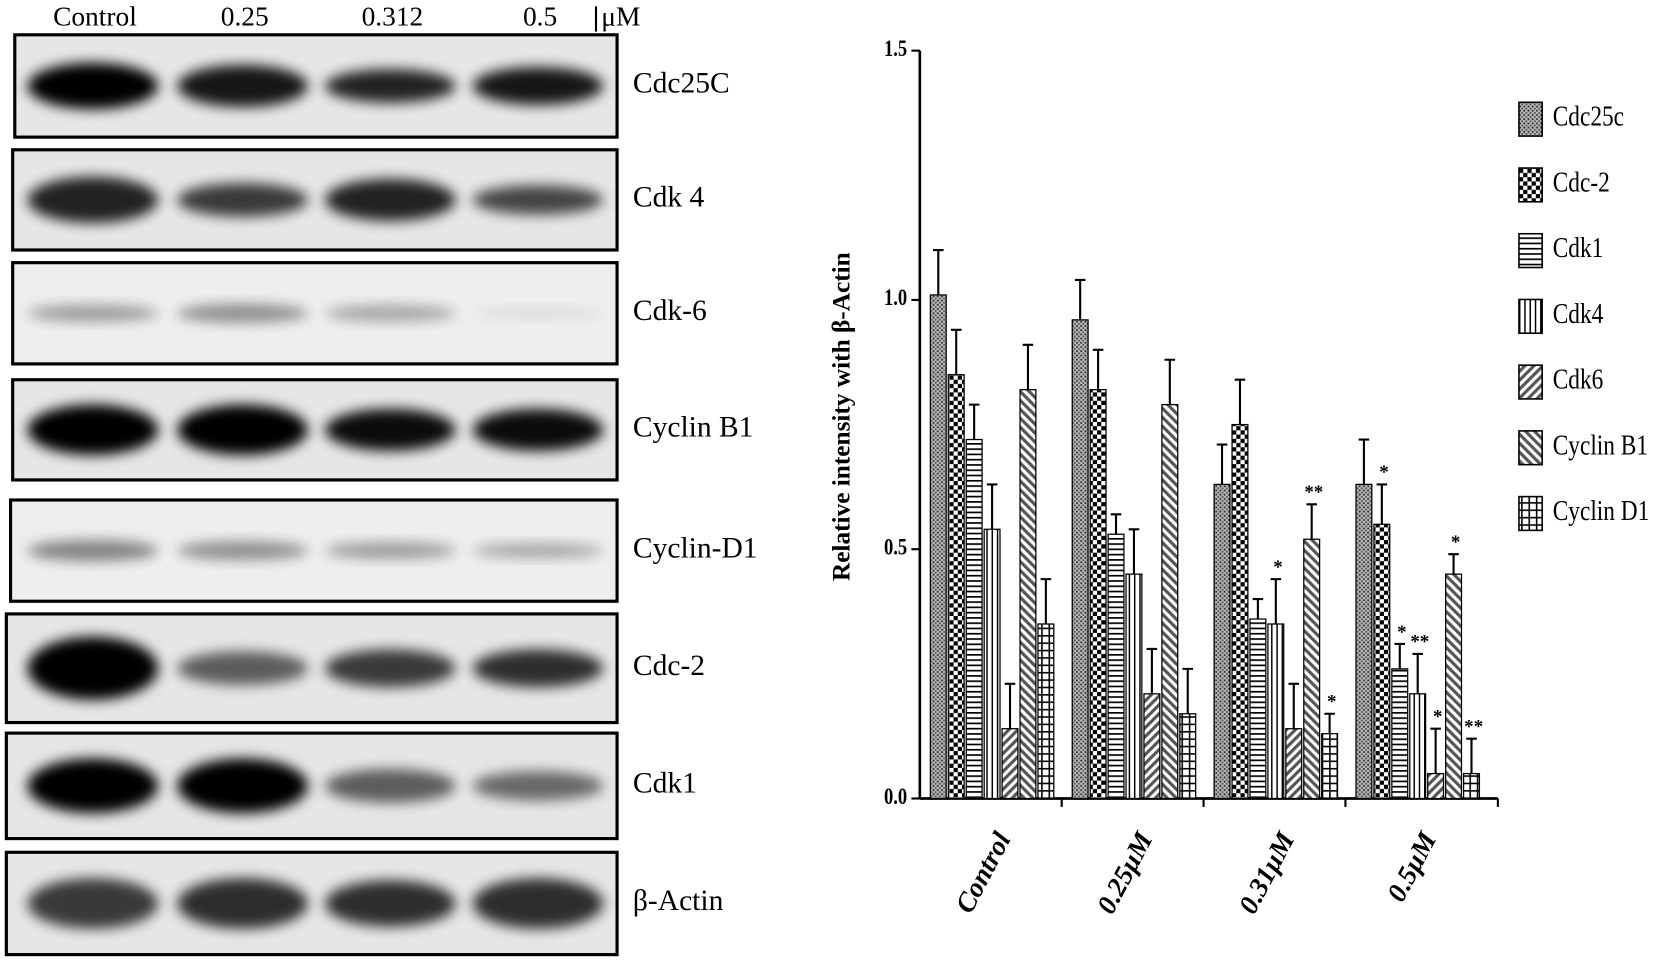 The width and height of the screenshot is (1654, 962). What do you see at coordinates (1412, 866) in the screenshot?
I see `x-tick-label: 0.5μM` at bounding box center [1412, 866].